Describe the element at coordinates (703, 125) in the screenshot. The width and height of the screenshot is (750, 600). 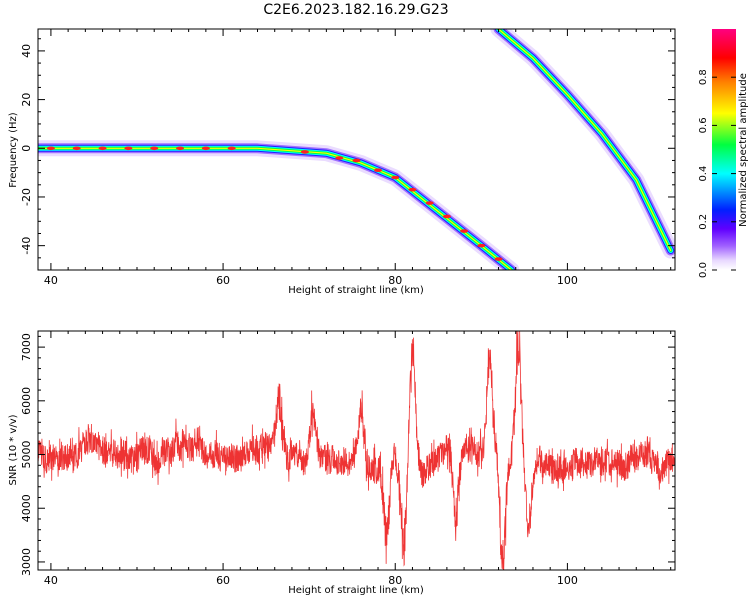
I see `colorbar-tick-label: 0.6` at that location.